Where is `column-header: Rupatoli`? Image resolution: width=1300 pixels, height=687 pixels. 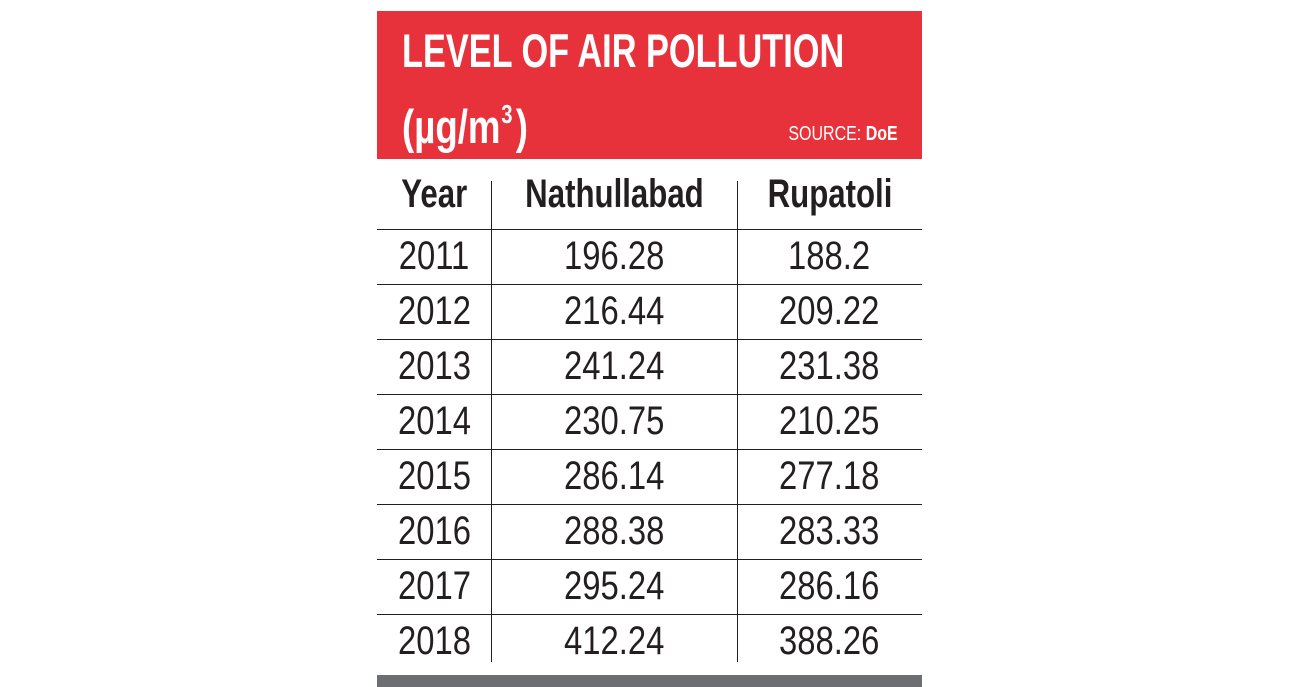
column-header: Rupatoli is located at coordinates (829, 194).